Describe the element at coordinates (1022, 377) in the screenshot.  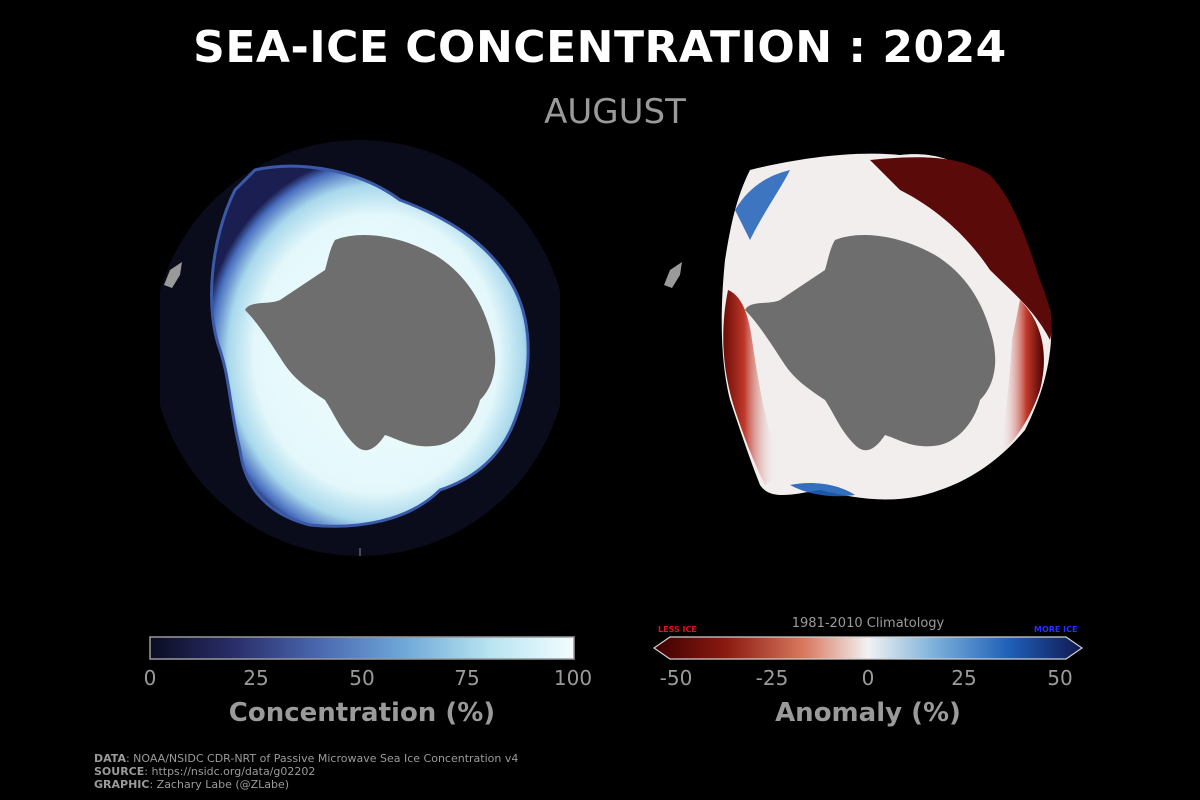
I see `anomaly-negative-east` at that location.